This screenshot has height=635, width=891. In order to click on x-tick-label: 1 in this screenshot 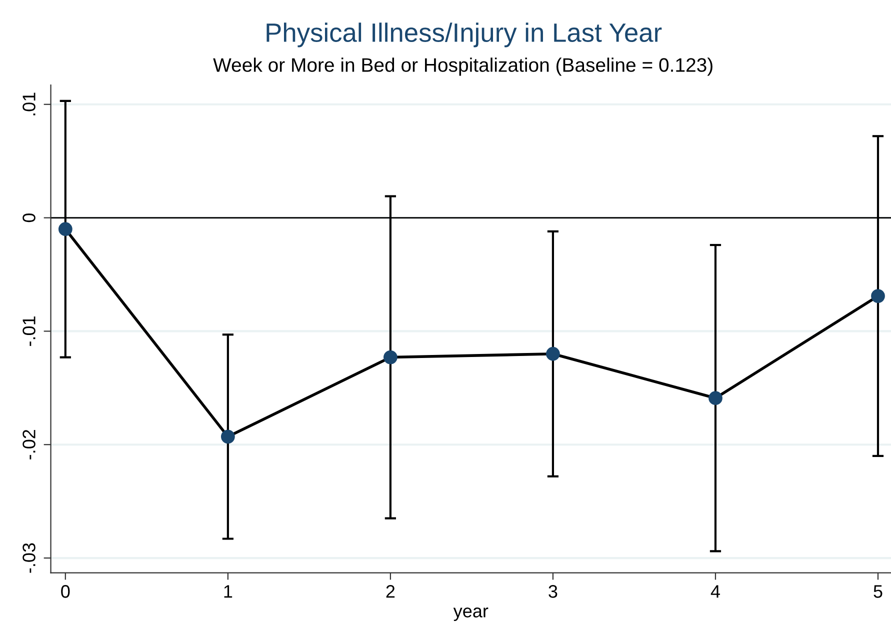, I will do `click(228, 591)`.